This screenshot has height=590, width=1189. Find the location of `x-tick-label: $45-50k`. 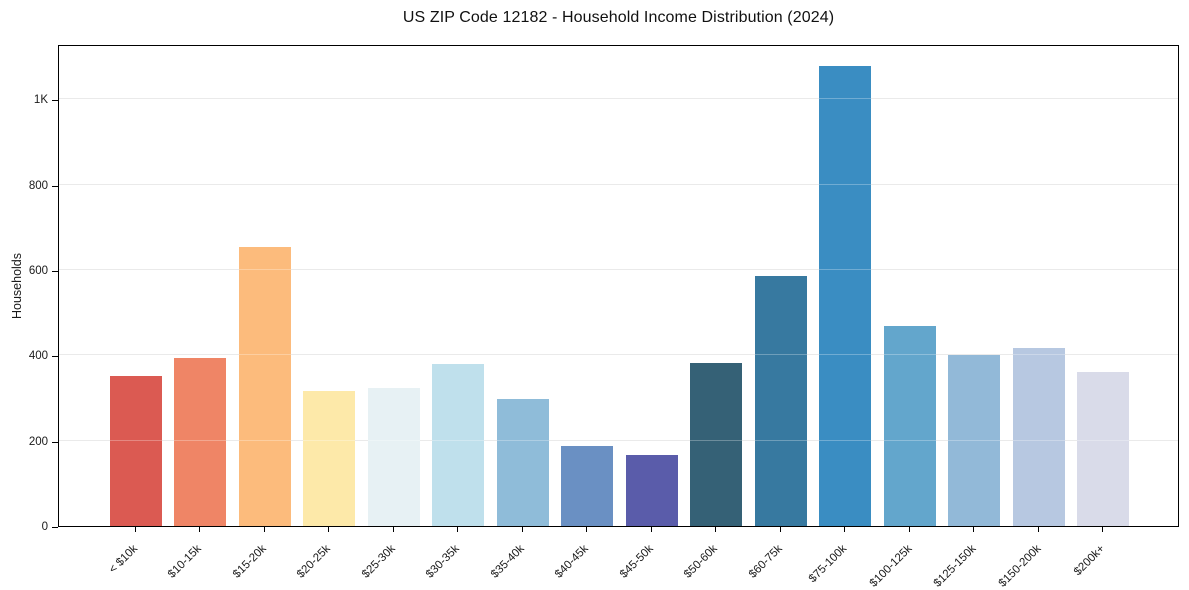

x-tick-label: $45-50k is located at coordinates (636, 561).